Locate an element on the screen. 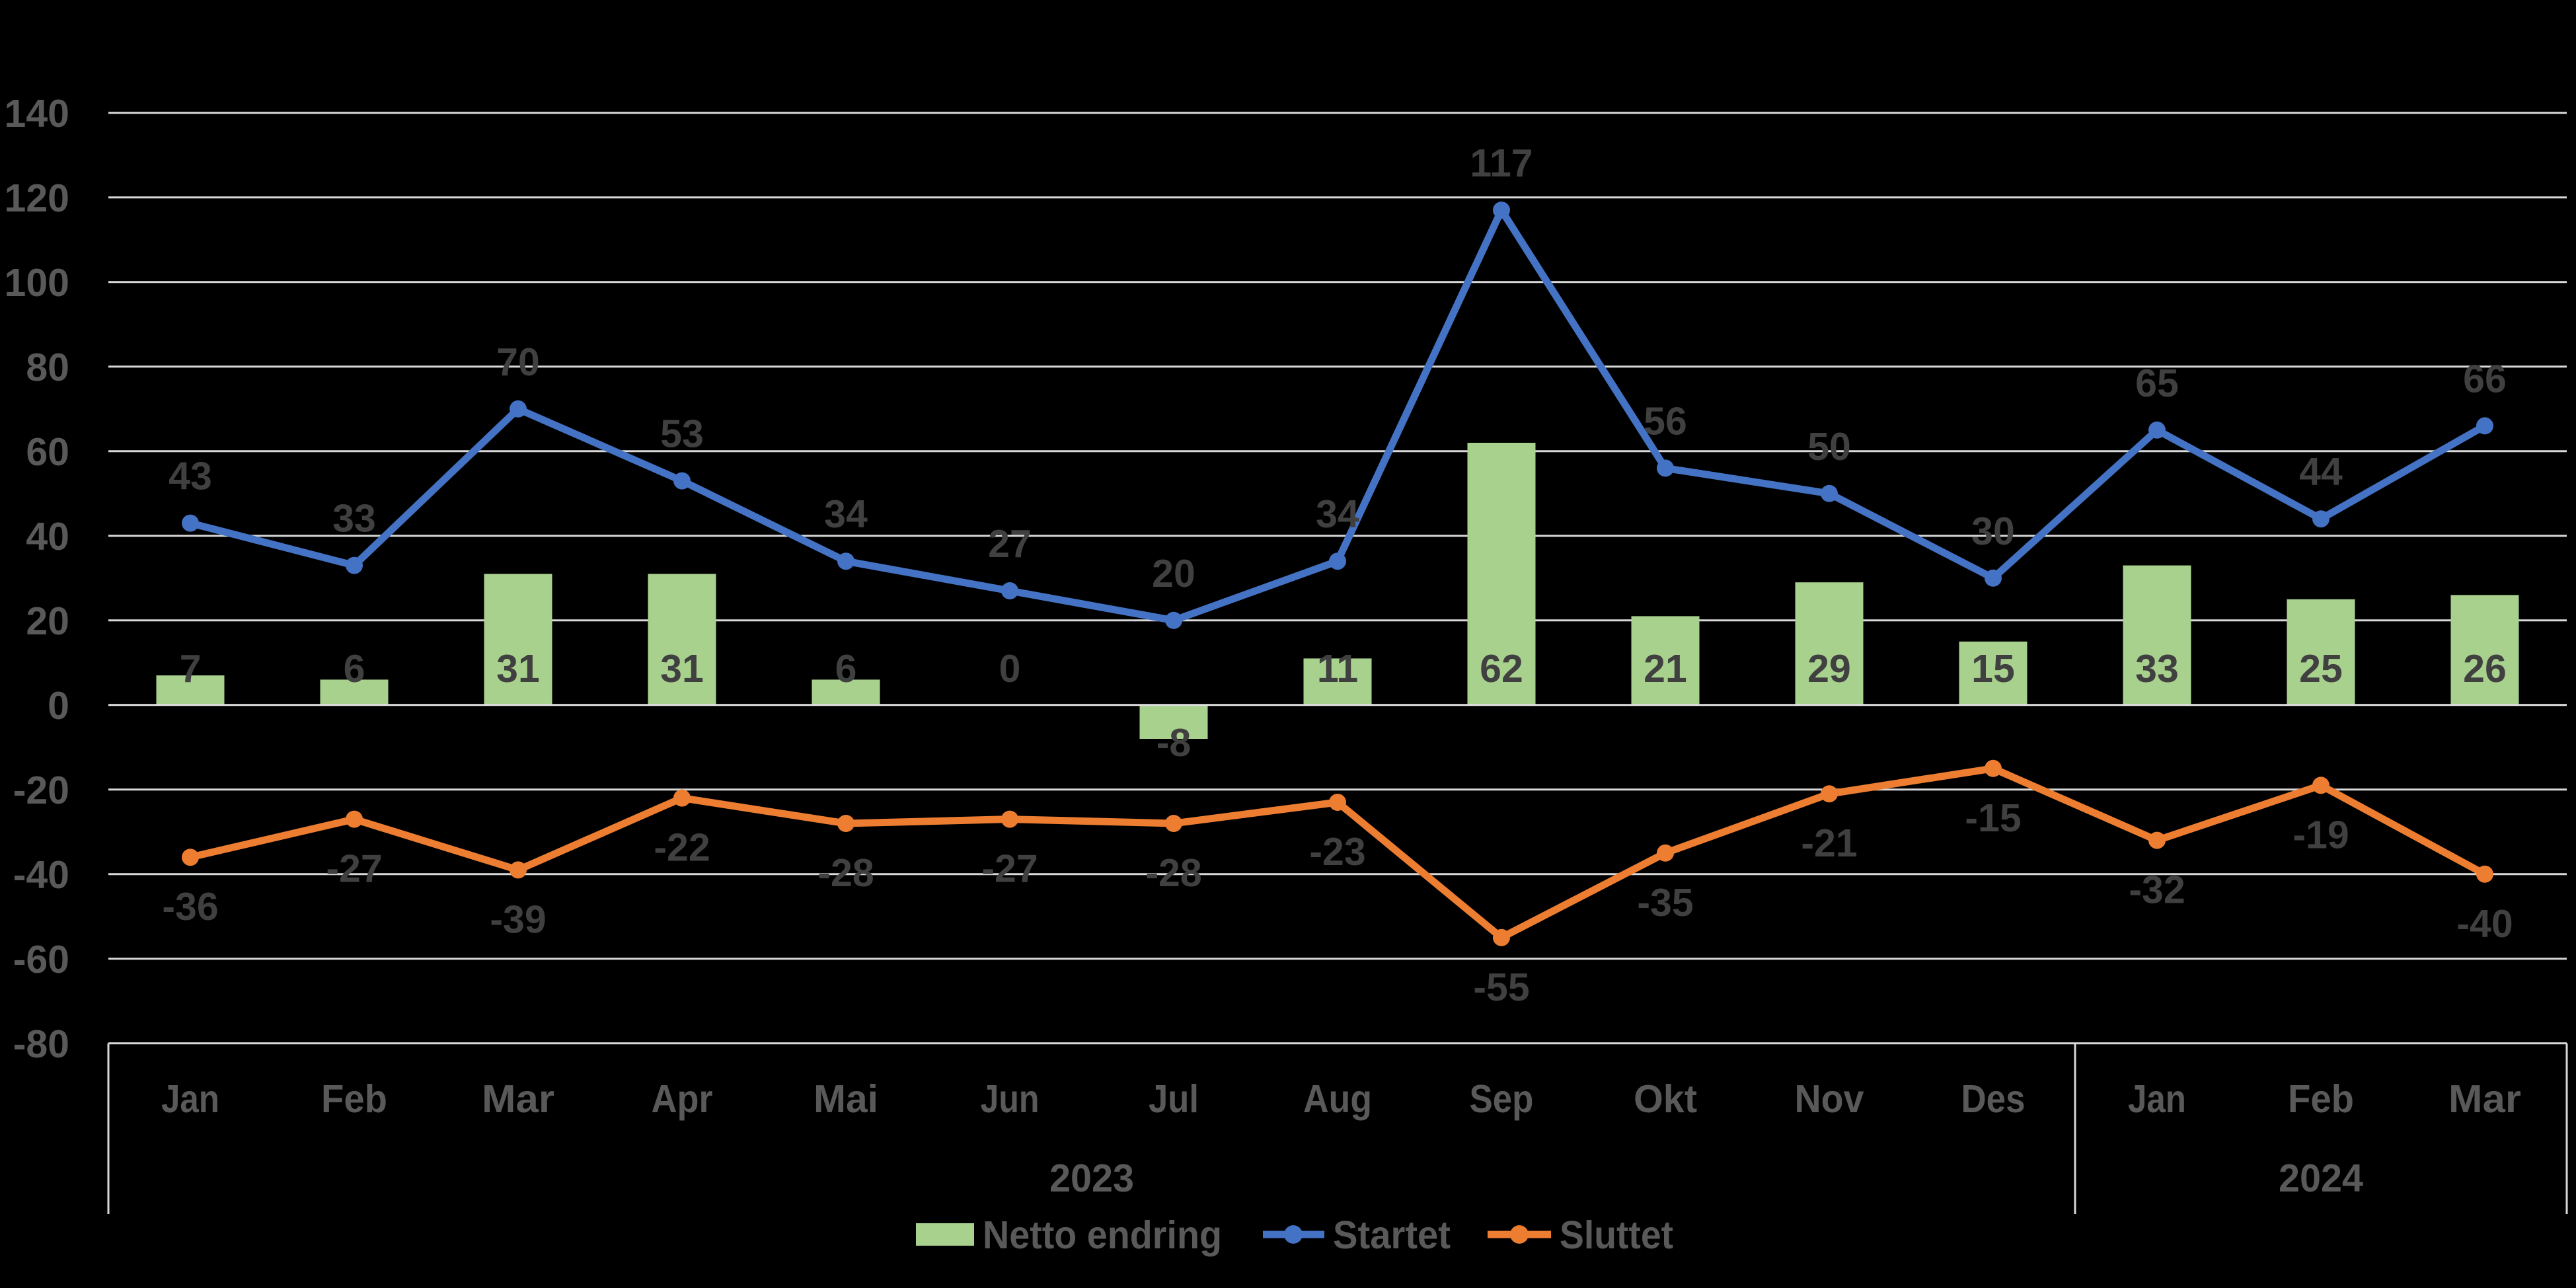 The width and height of the screenshot is (2576, 1288). svg-text: -36 is located at coordinates (190, 907).